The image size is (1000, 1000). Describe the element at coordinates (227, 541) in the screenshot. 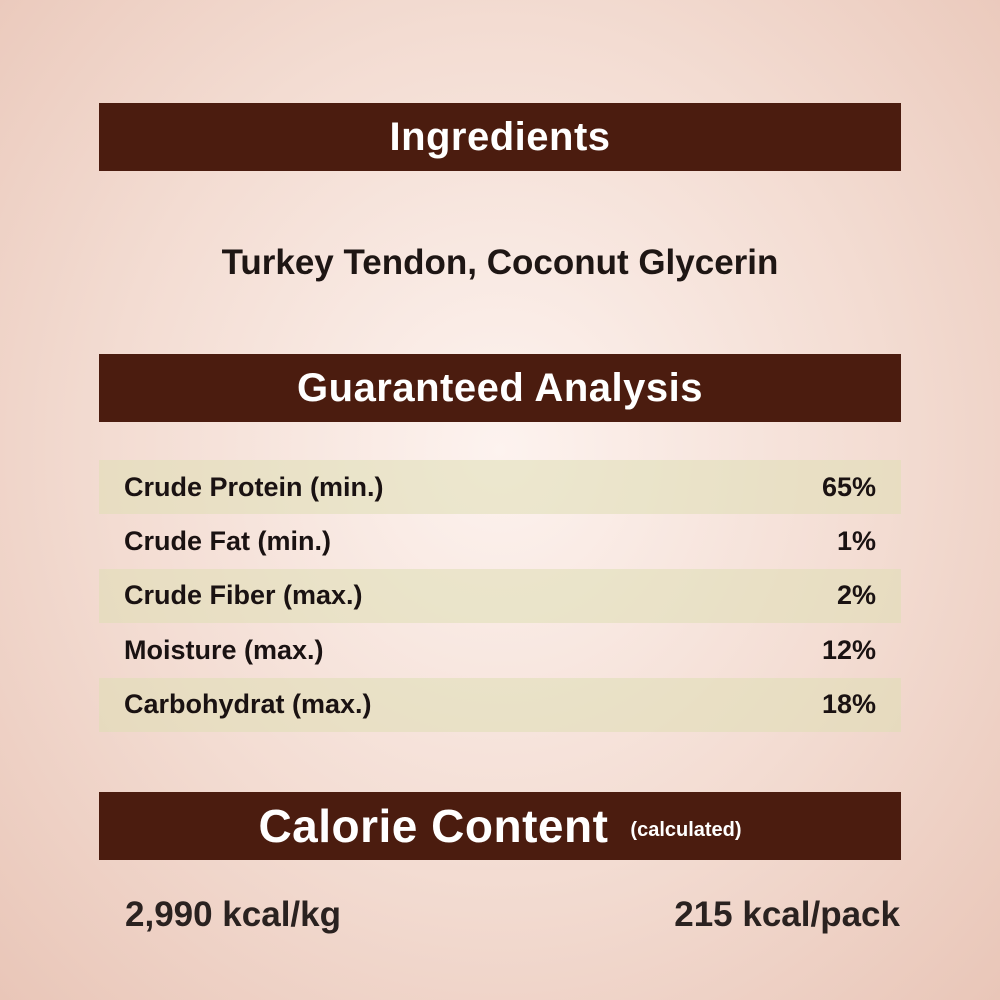

I see `row-label: Crude Fat (min.)` at that location.